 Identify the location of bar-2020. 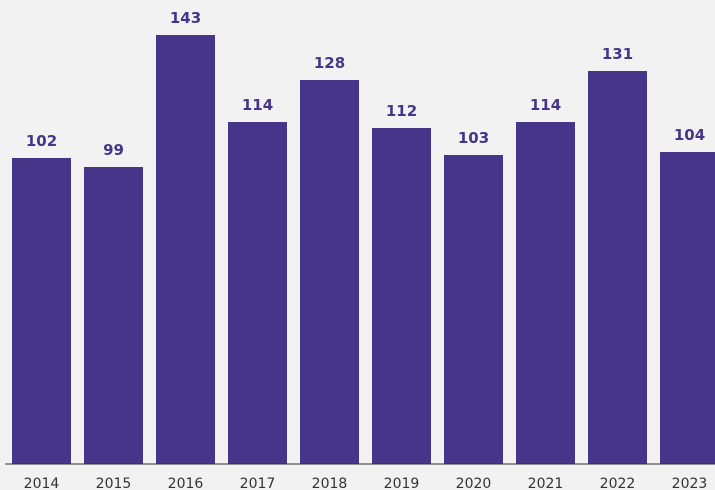
(473, 309).